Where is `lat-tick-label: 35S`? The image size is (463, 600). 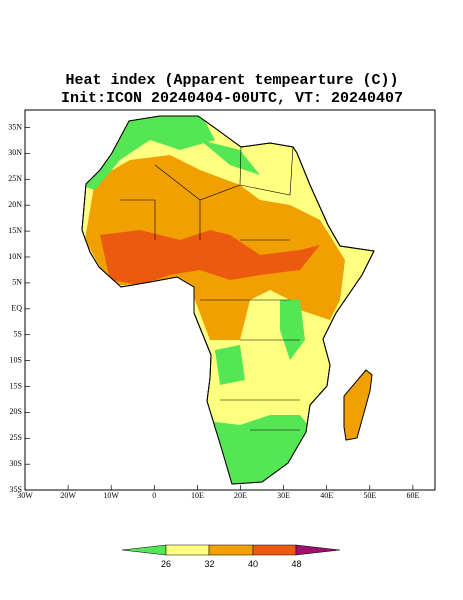 lat-tick-label: 35S is located at coordinates (16, 489).